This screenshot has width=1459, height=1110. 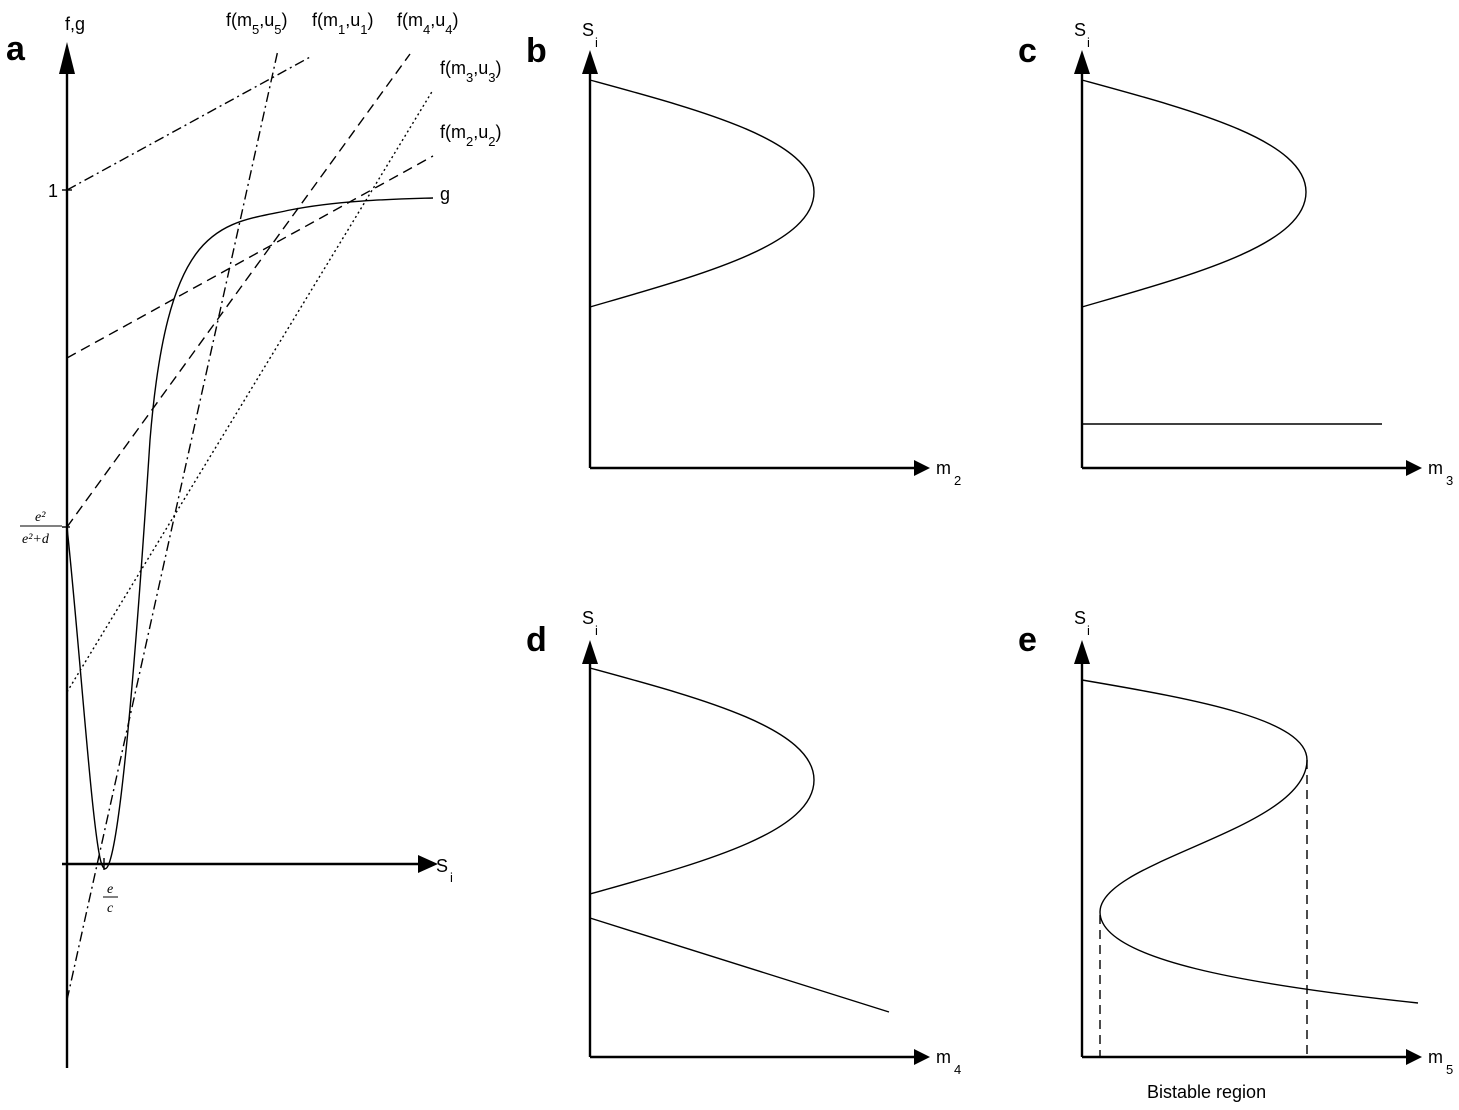 I want to click on panel-c: c S i m 3, so click(x=1235, y=254).